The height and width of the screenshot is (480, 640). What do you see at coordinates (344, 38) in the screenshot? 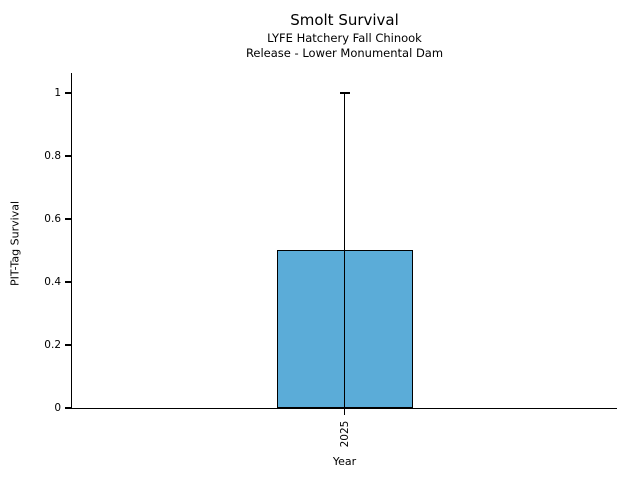
I see `chart-subtitle-line1: LYFE Hatchery Fall Chinook` at bounding box center [344, 38].